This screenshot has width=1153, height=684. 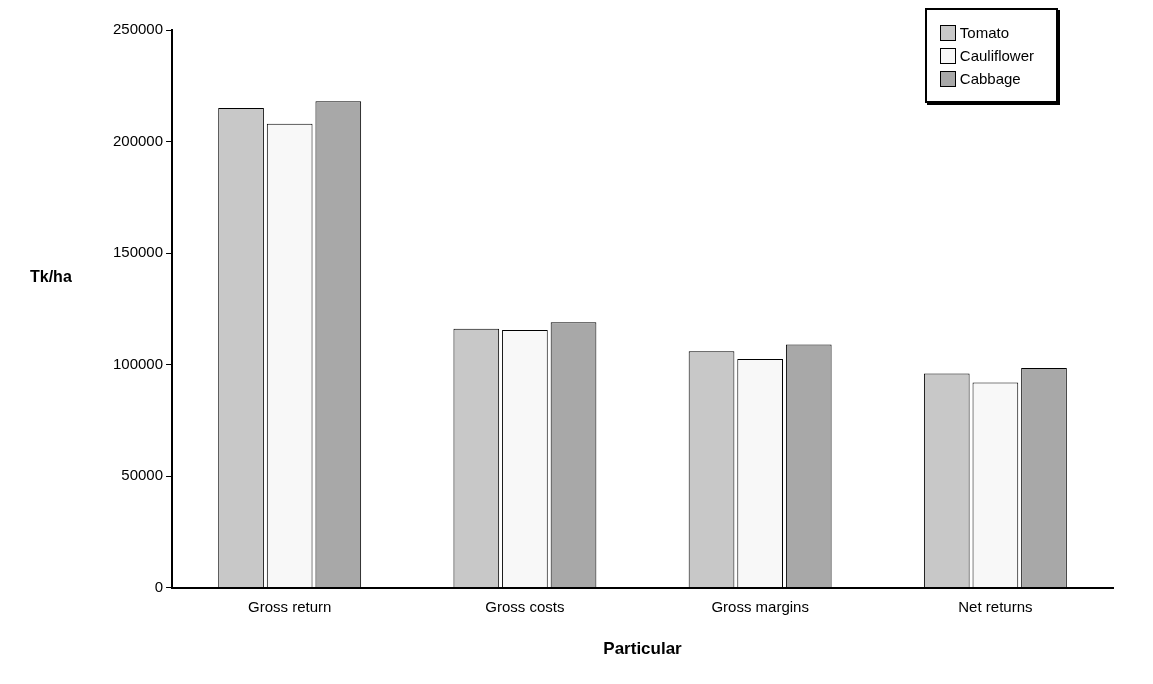 What do you see at coordinates (525, 606) in the screenshot?
I see `x-tick-label: Gross costs` at bounding box center [525, 606].